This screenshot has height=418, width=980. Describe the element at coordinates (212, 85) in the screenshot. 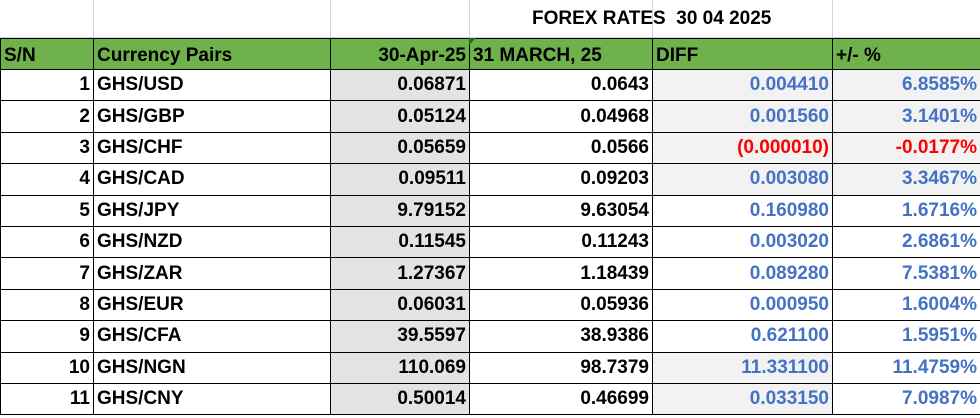

I see `cell-currency-pair: GHS/USD` at that location.